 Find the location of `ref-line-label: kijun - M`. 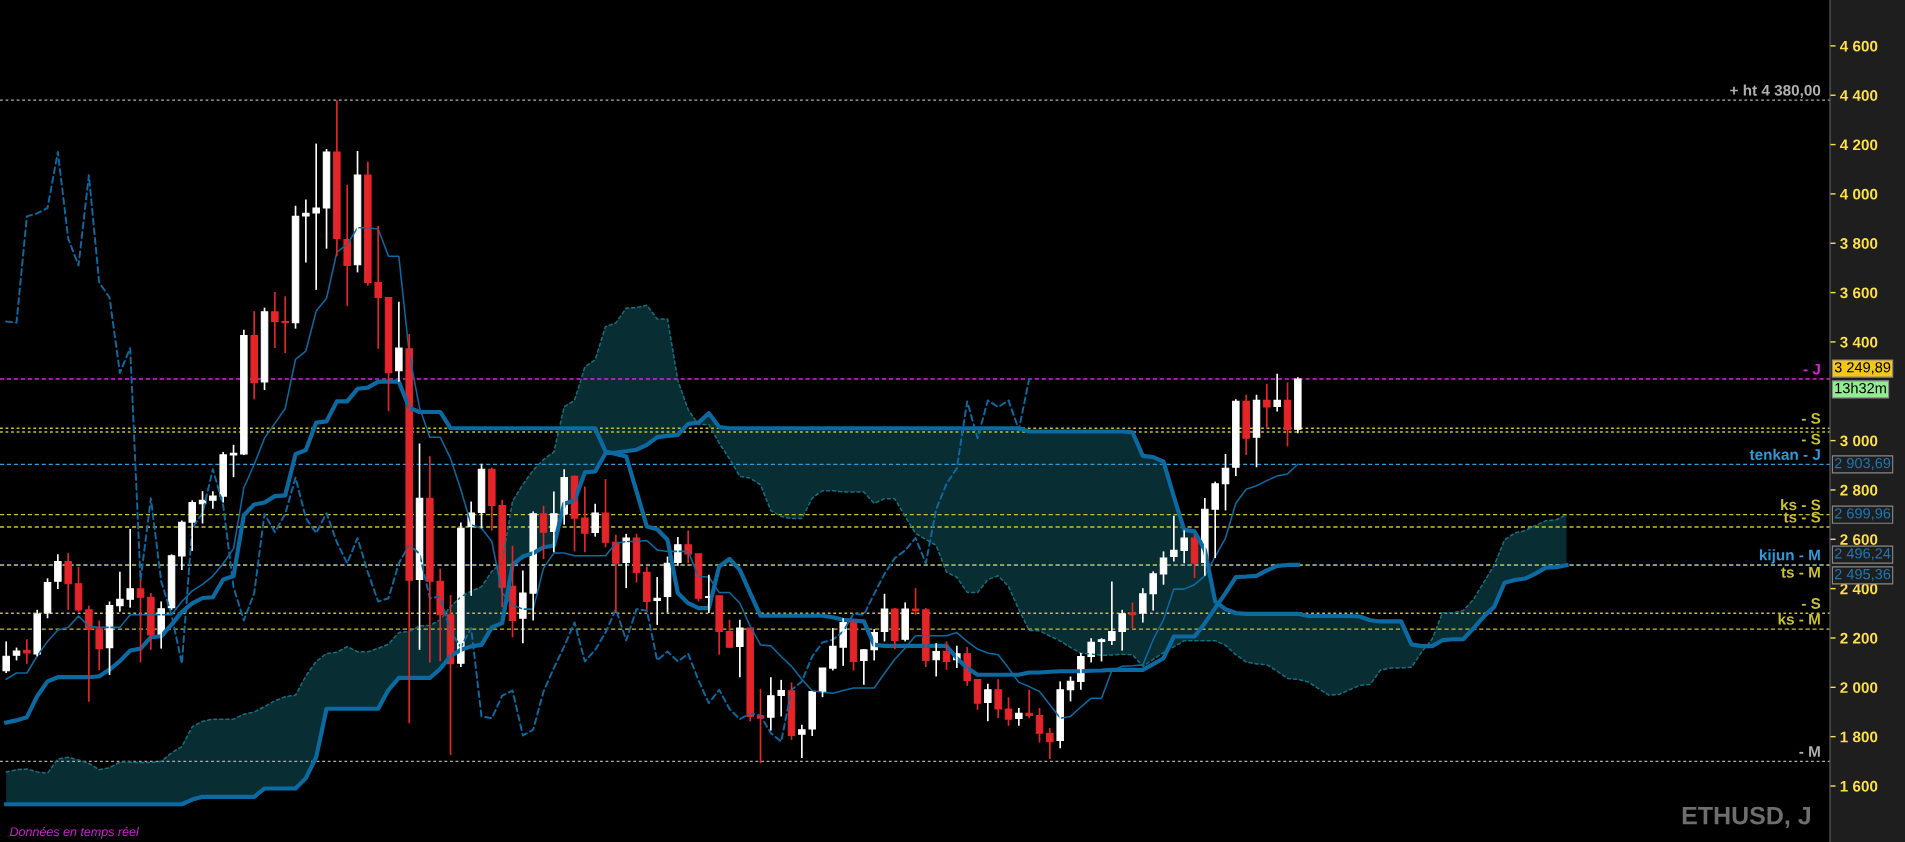

ref-line-label: kijun - M is located at coordinates (1789, 556).